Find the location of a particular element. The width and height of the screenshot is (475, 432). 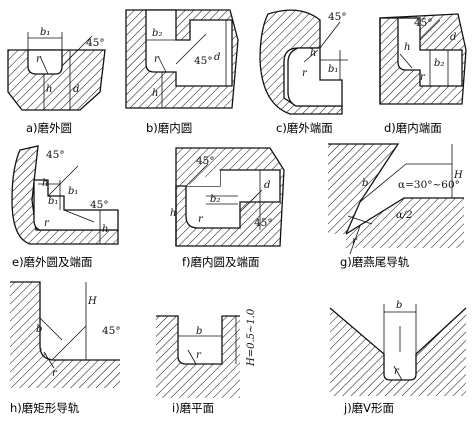

panel-g-alpha-label: α=30°~60° is located at coordinates (429, 185).